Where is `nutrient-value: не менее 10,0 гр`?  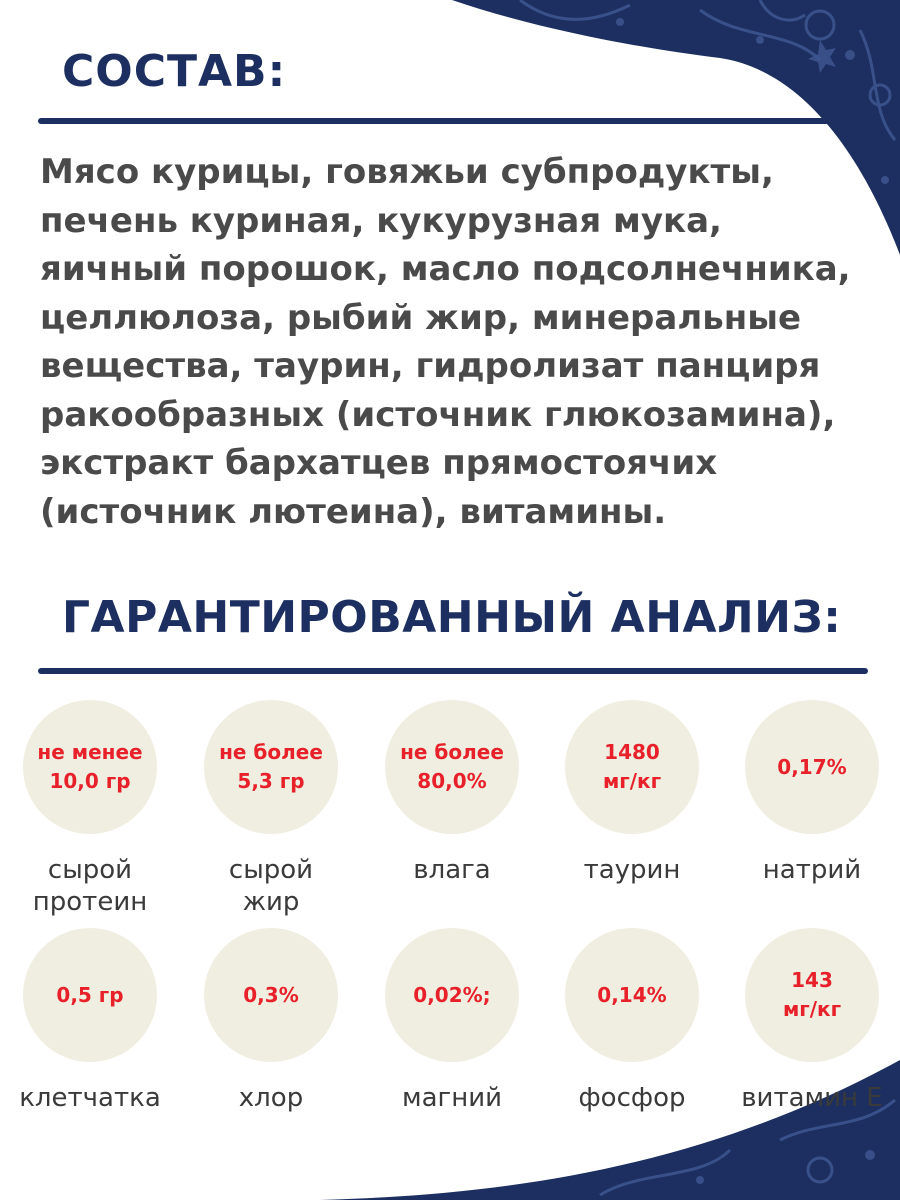 nutrient-value: не менее 10,0 гр is located at coordinates (90, 766).